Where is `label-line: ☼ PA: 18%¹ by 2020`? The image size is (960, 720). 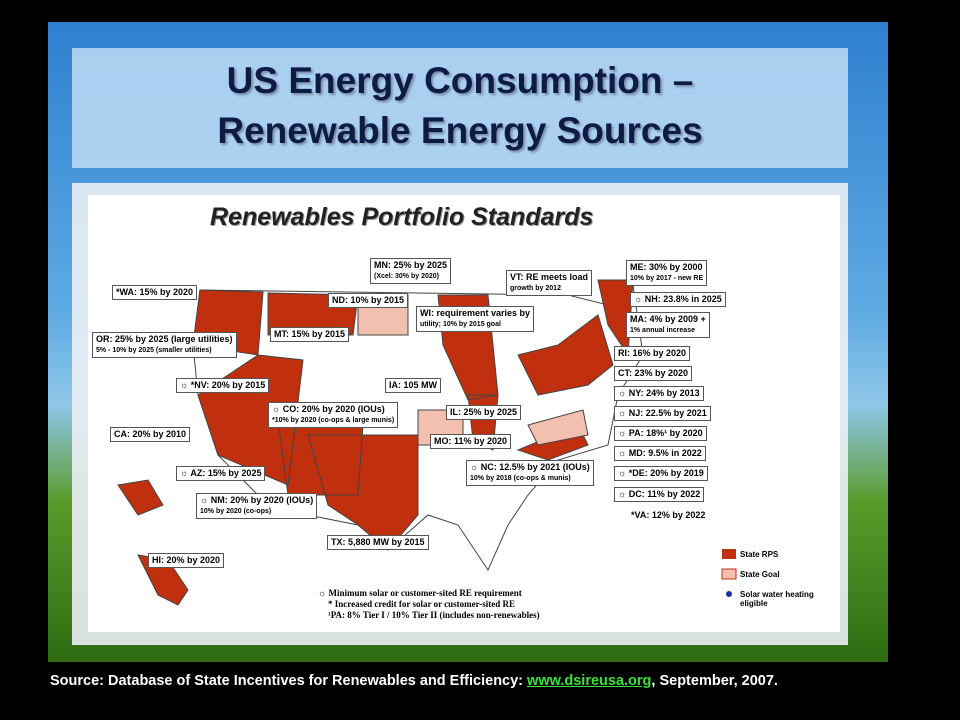 label-line: ☼ PA: 18%¹ by 2020 is located at coordinates (660, 433).